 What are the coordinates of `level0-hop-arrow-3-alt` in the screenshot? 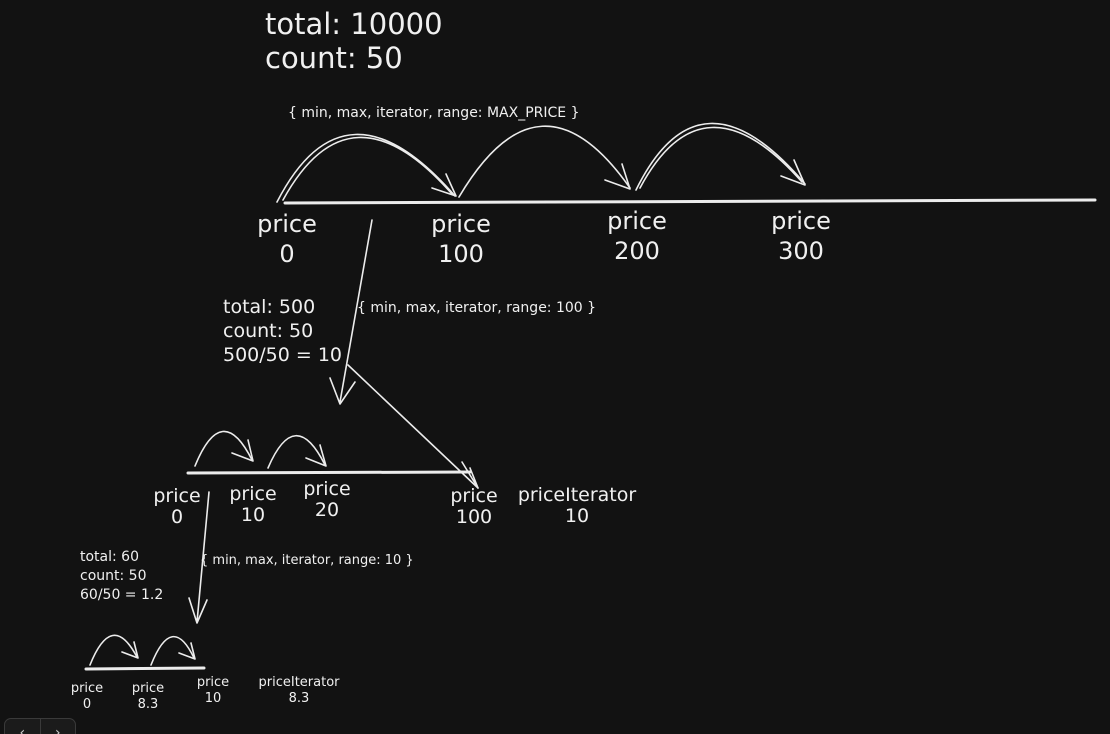 It's located at (721, 157).